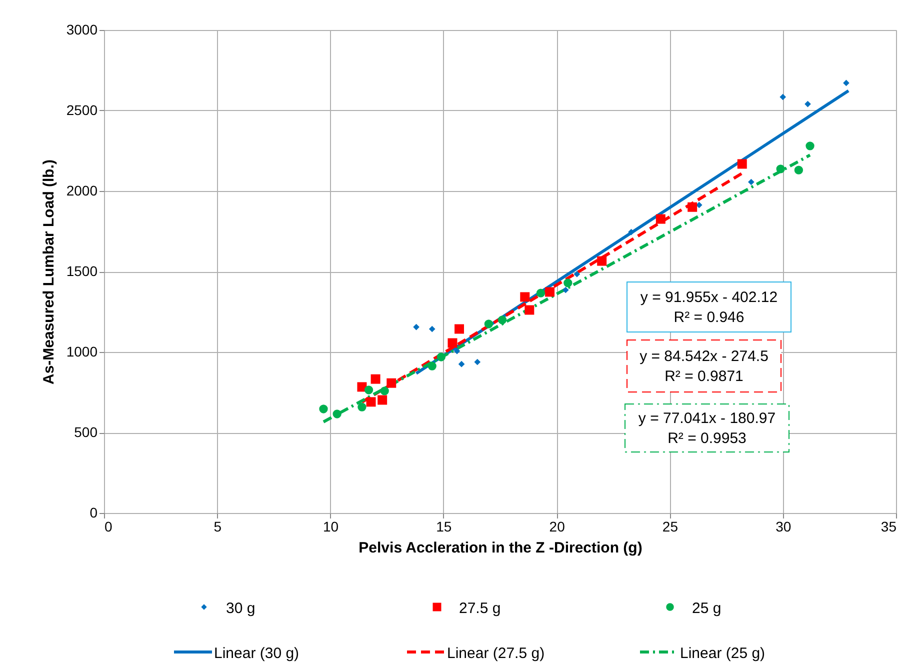 Image resolution: width=920 pixels, height=670 pixels. I want to click on legend-label: Linear (27.5 g), so click(496, 653).